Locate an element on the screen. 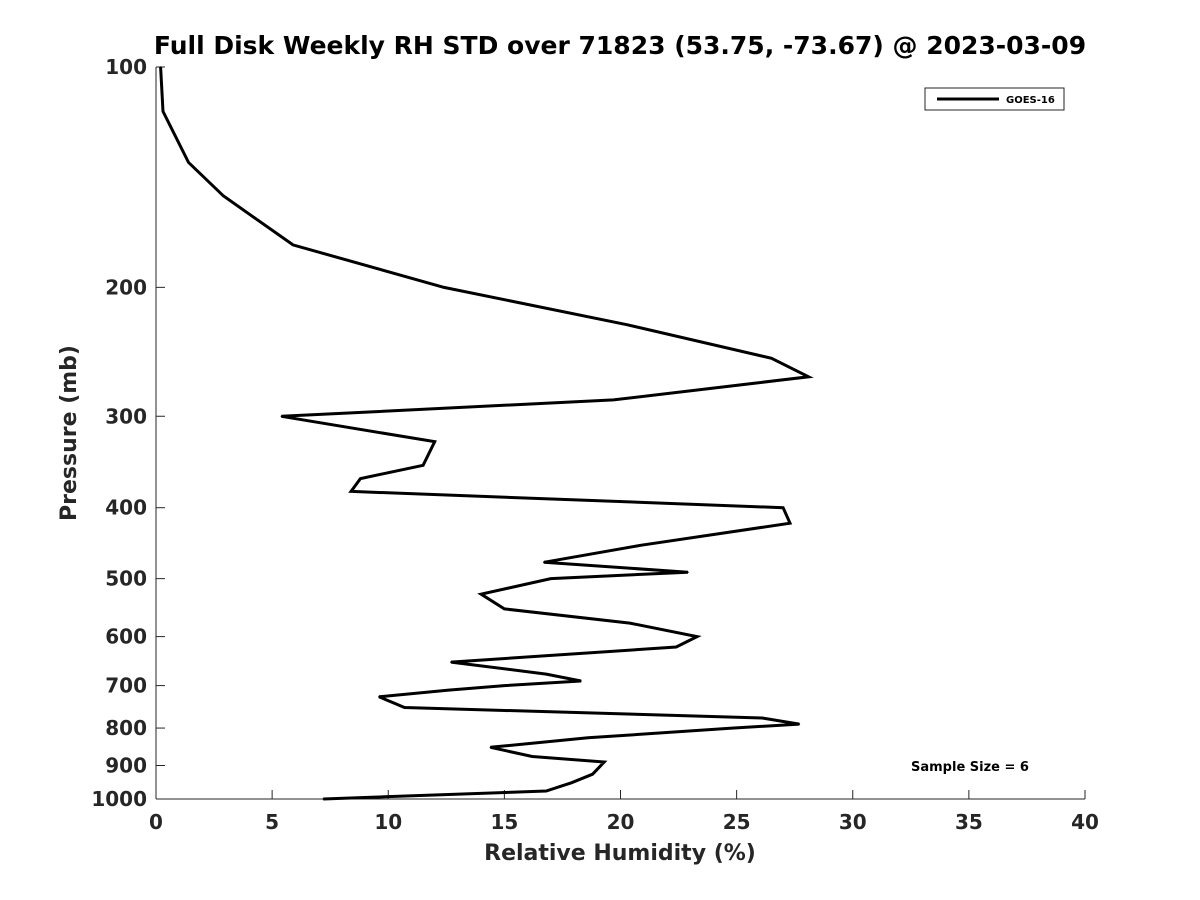  x-axis-label: Relative Humidity (%) is located at coordinates (620, 853).